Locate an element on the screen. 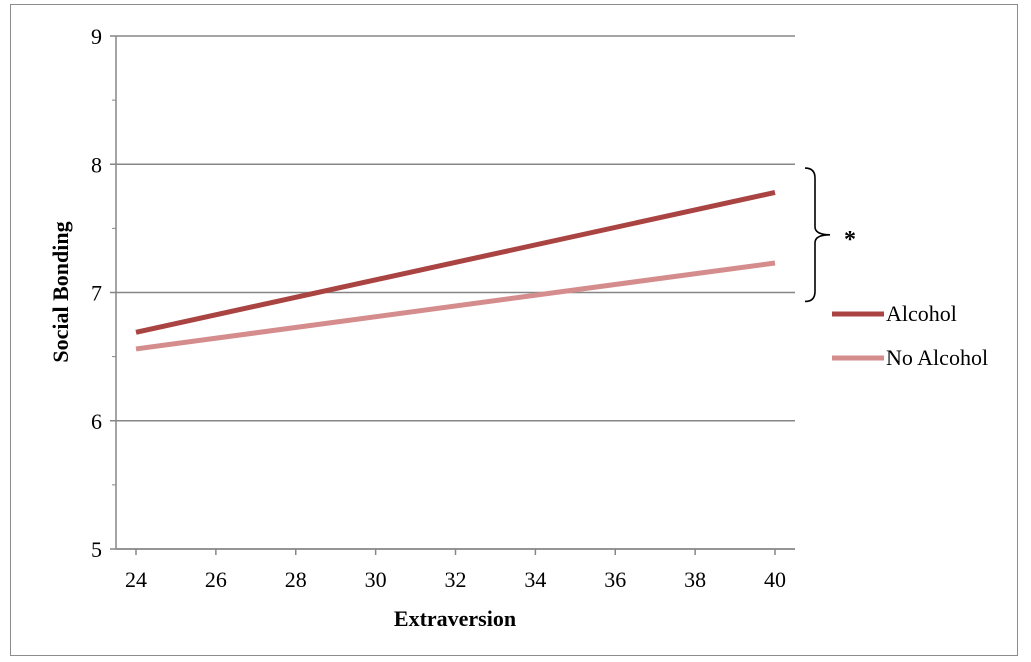  legend-label-alcohol: Alcohol is located at coordinates (921, 313).